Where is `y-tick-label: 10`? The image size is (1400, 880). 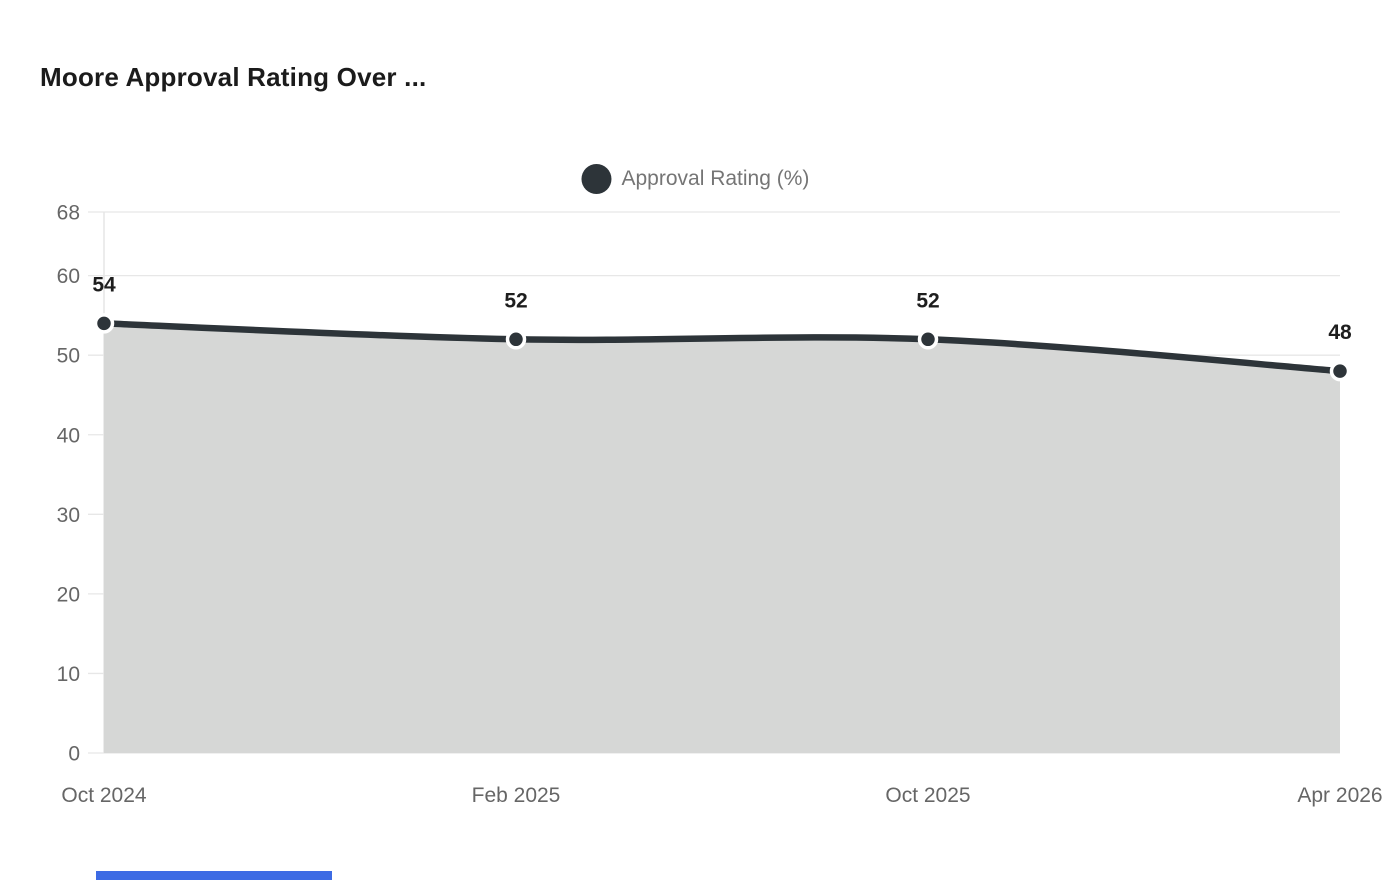 y-tick-label: 10 is located at coordinates (68, 674).